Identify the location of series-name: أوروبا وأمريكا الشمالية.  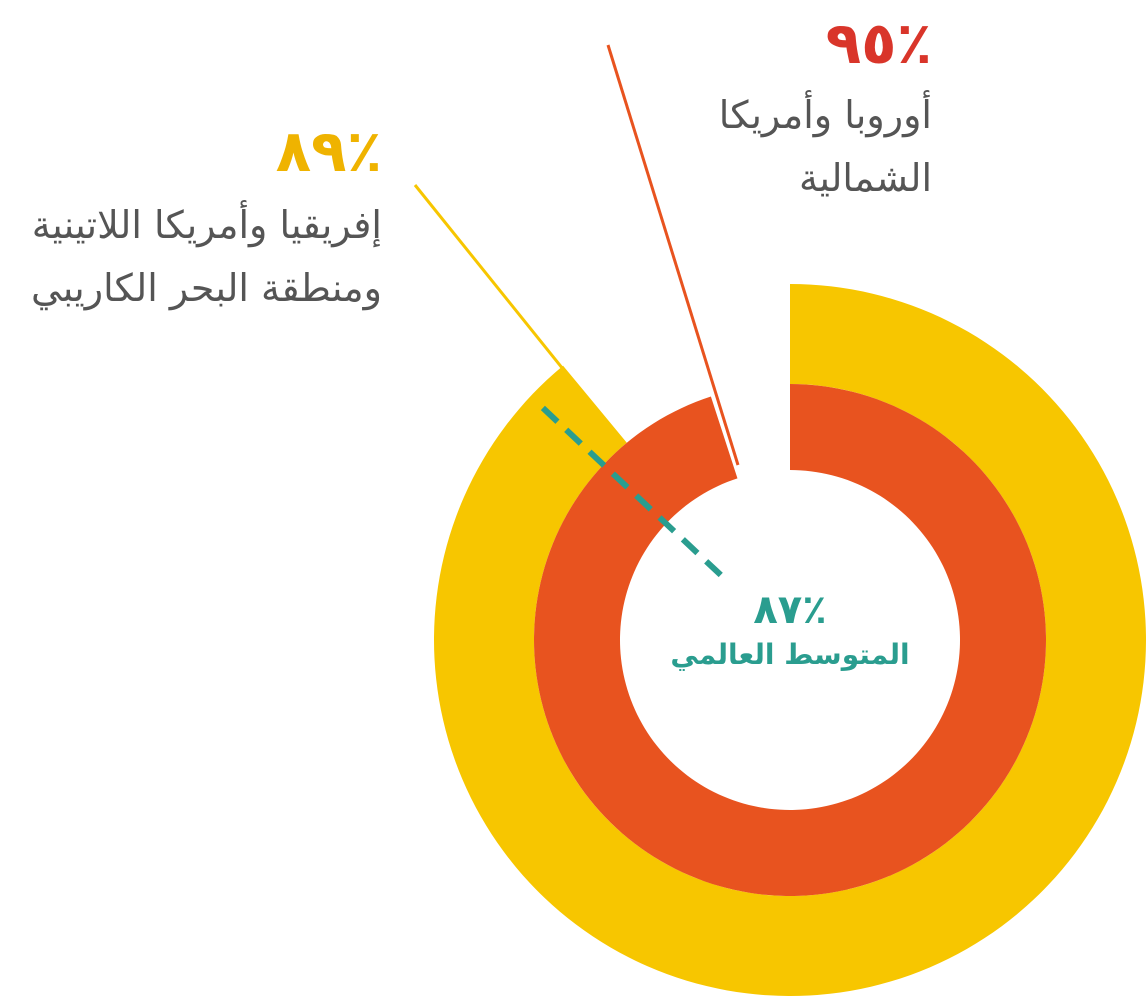
(825, 146).